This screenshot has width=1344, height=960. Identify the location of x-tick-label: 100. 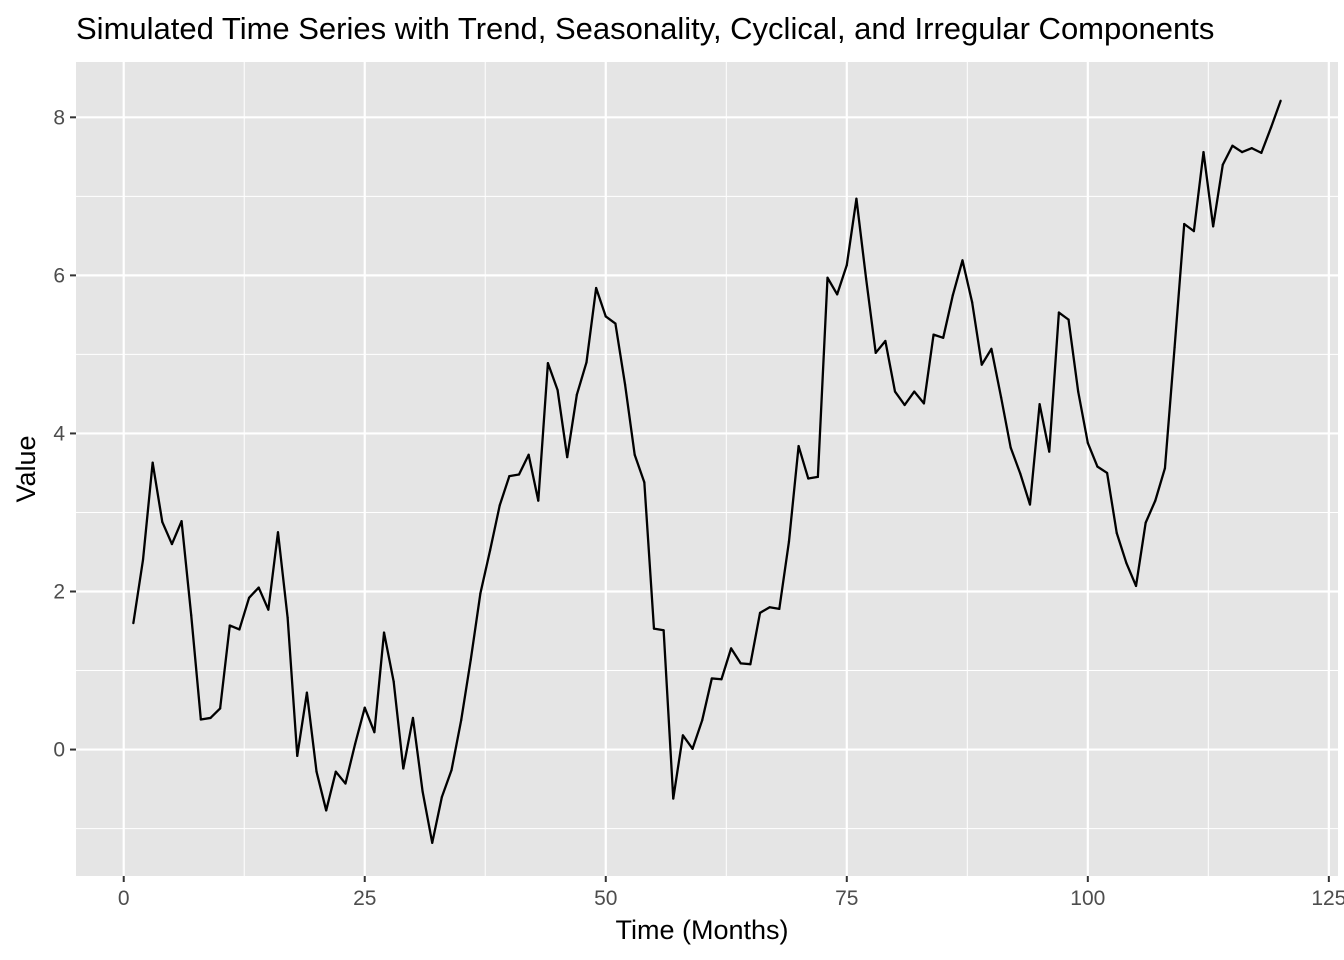
(1087, 898).